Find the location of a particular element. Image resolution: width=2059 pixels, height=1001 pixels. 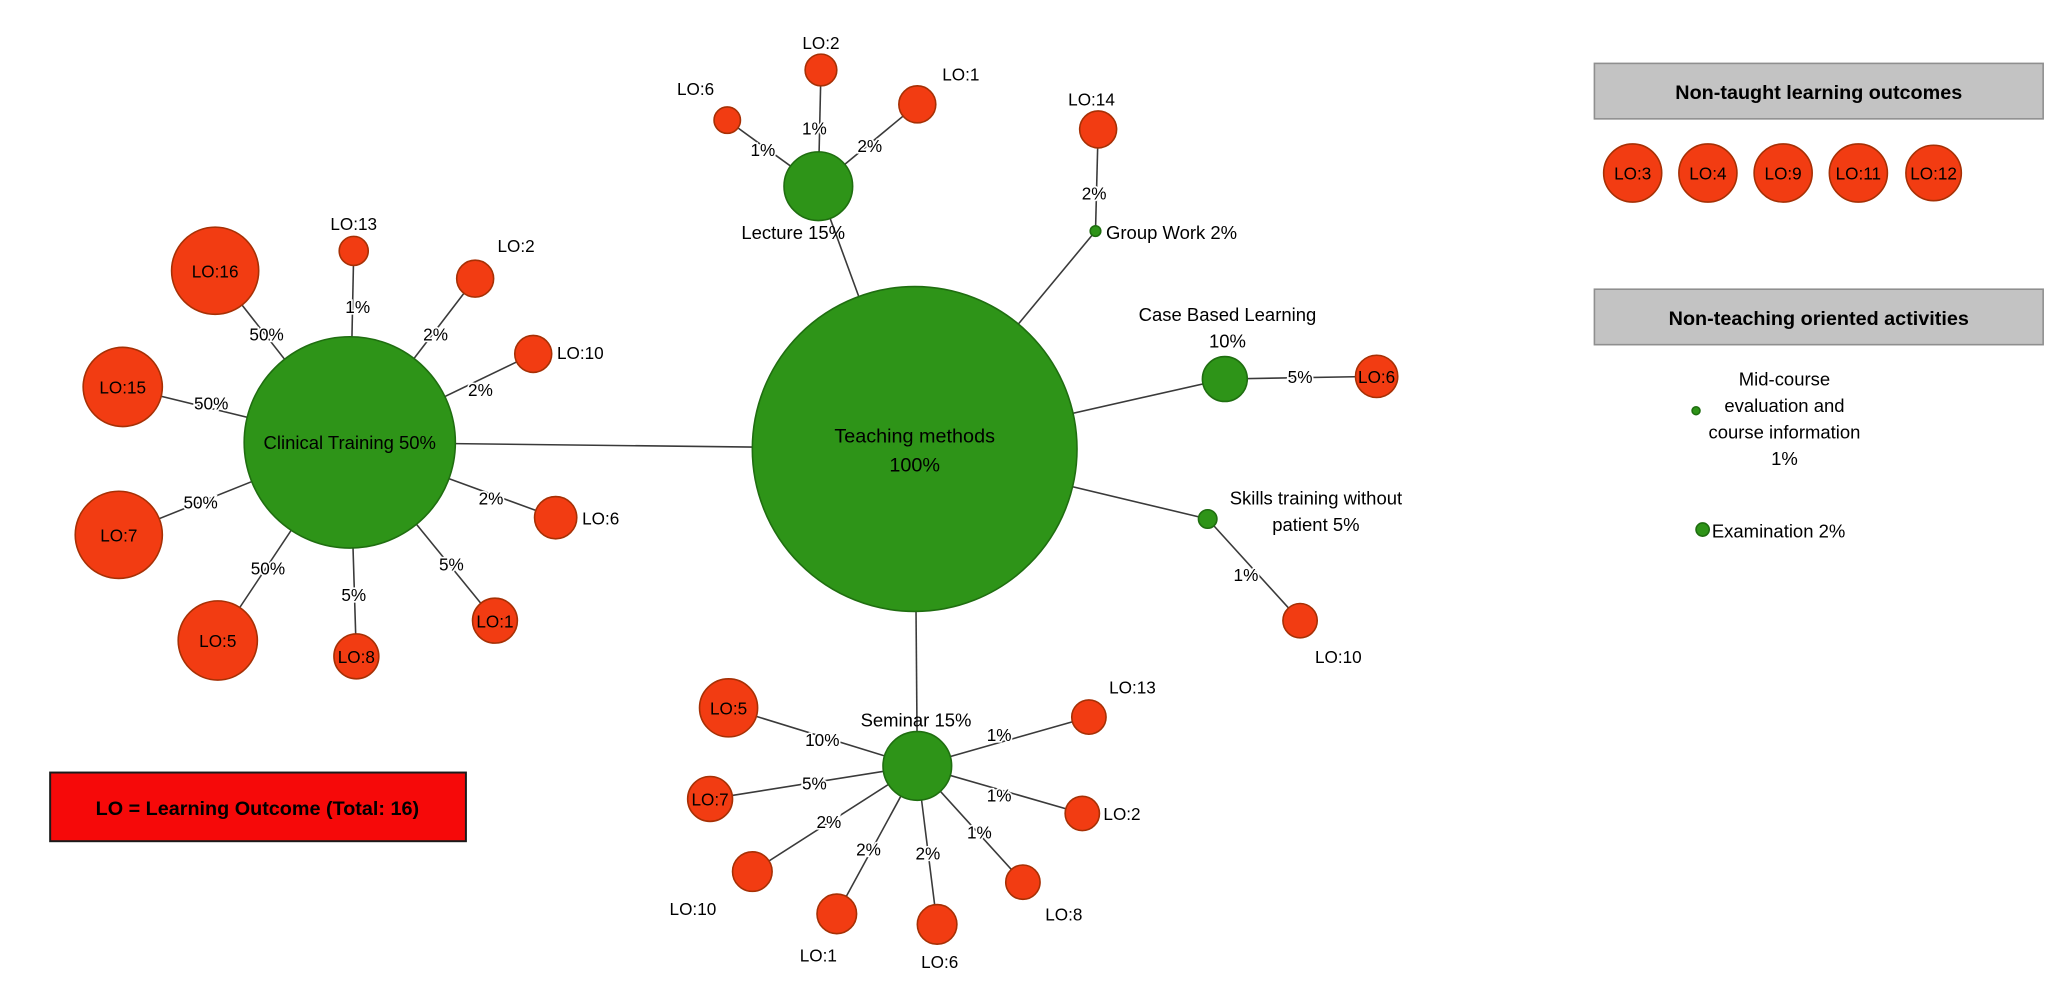

edge-label-clinical-c5: 50% is located at coordinates (268, 568).